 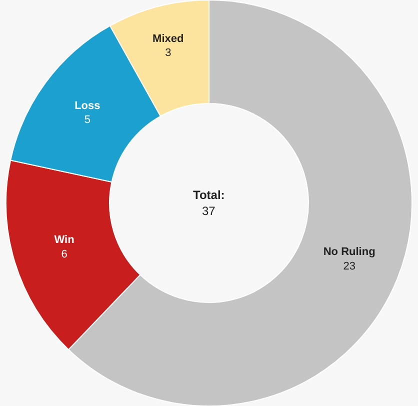 What do you see at coordinates (64, 254) in the screenshot?
I see `data-label: 6` at bounding box center [64, 254].